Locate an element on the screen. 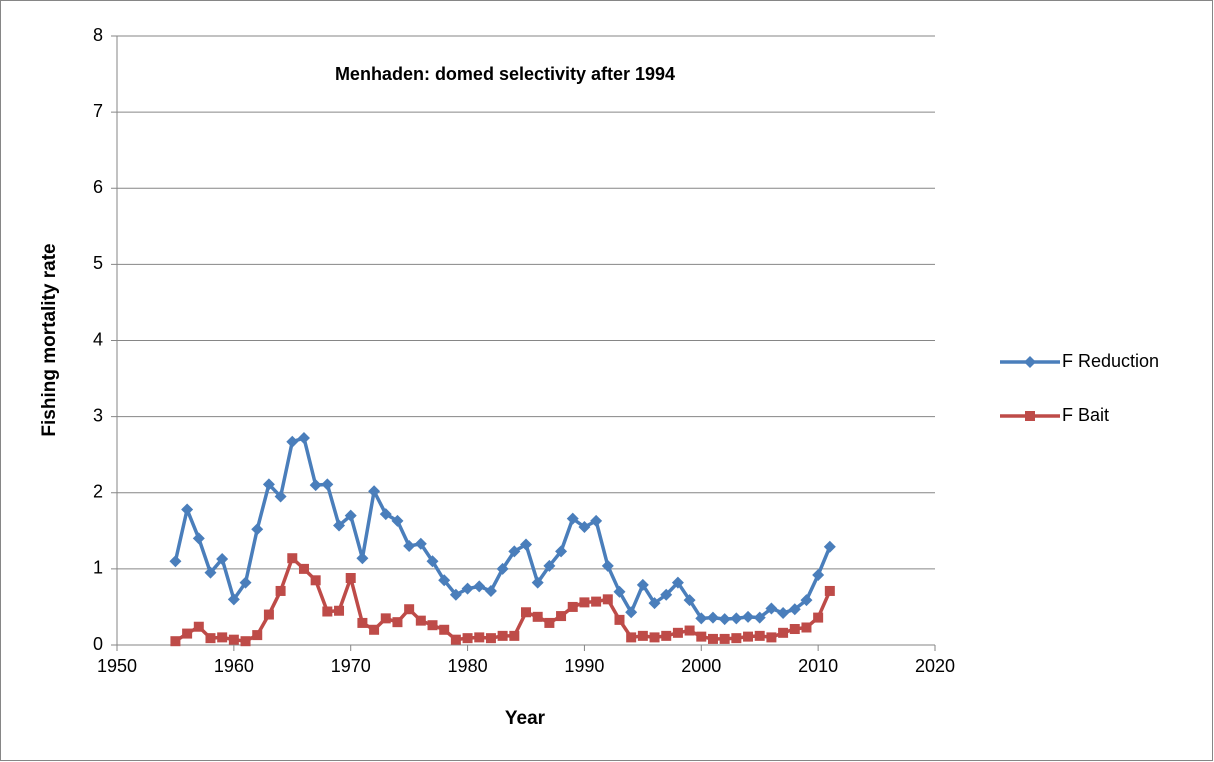 The width and height of the screenshot is (1214, 762). y-tick-label: 5 is located at coordinates (98, 263).